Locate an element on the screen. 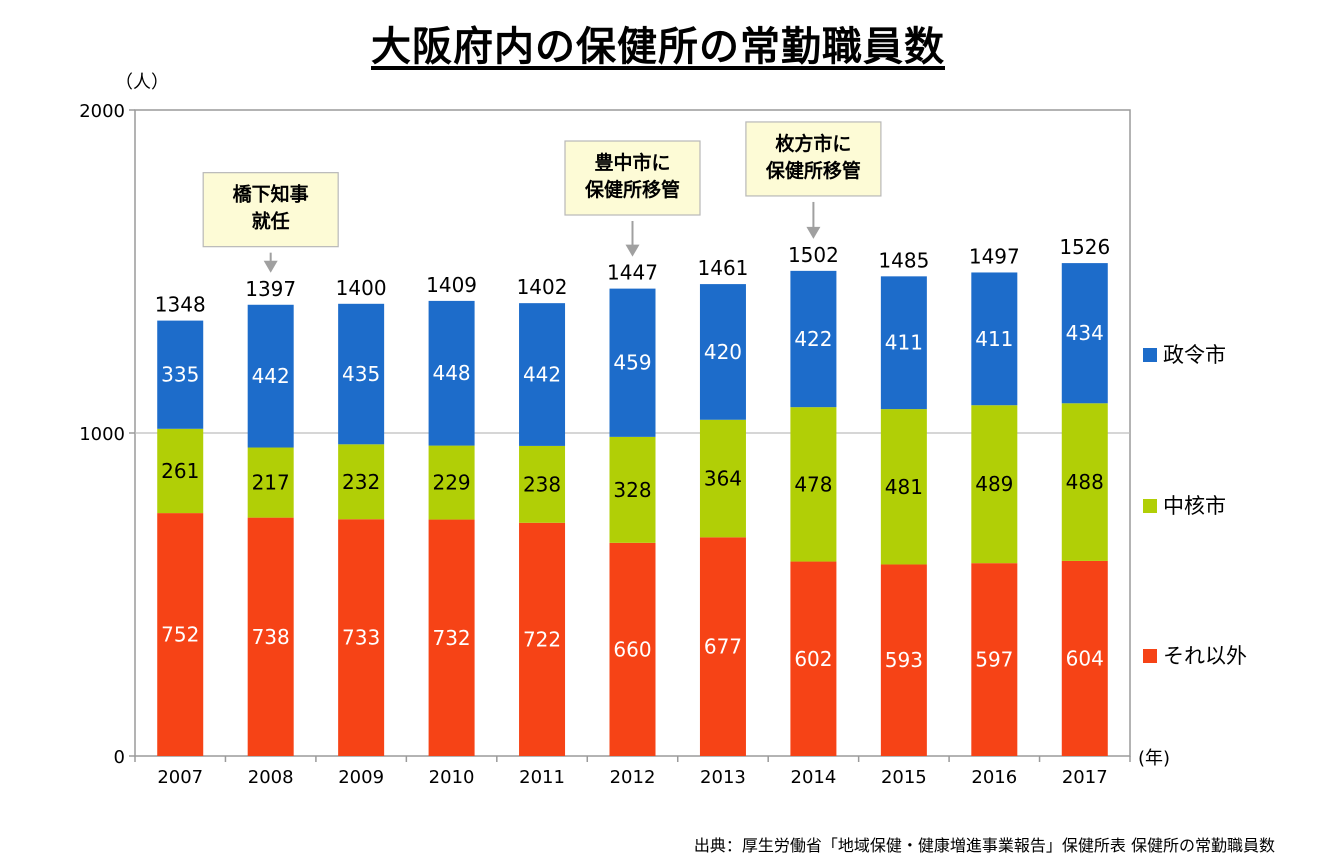 This screenshot has width=1333, height=867. data-label: 335 is located at coordinates (180, 375).